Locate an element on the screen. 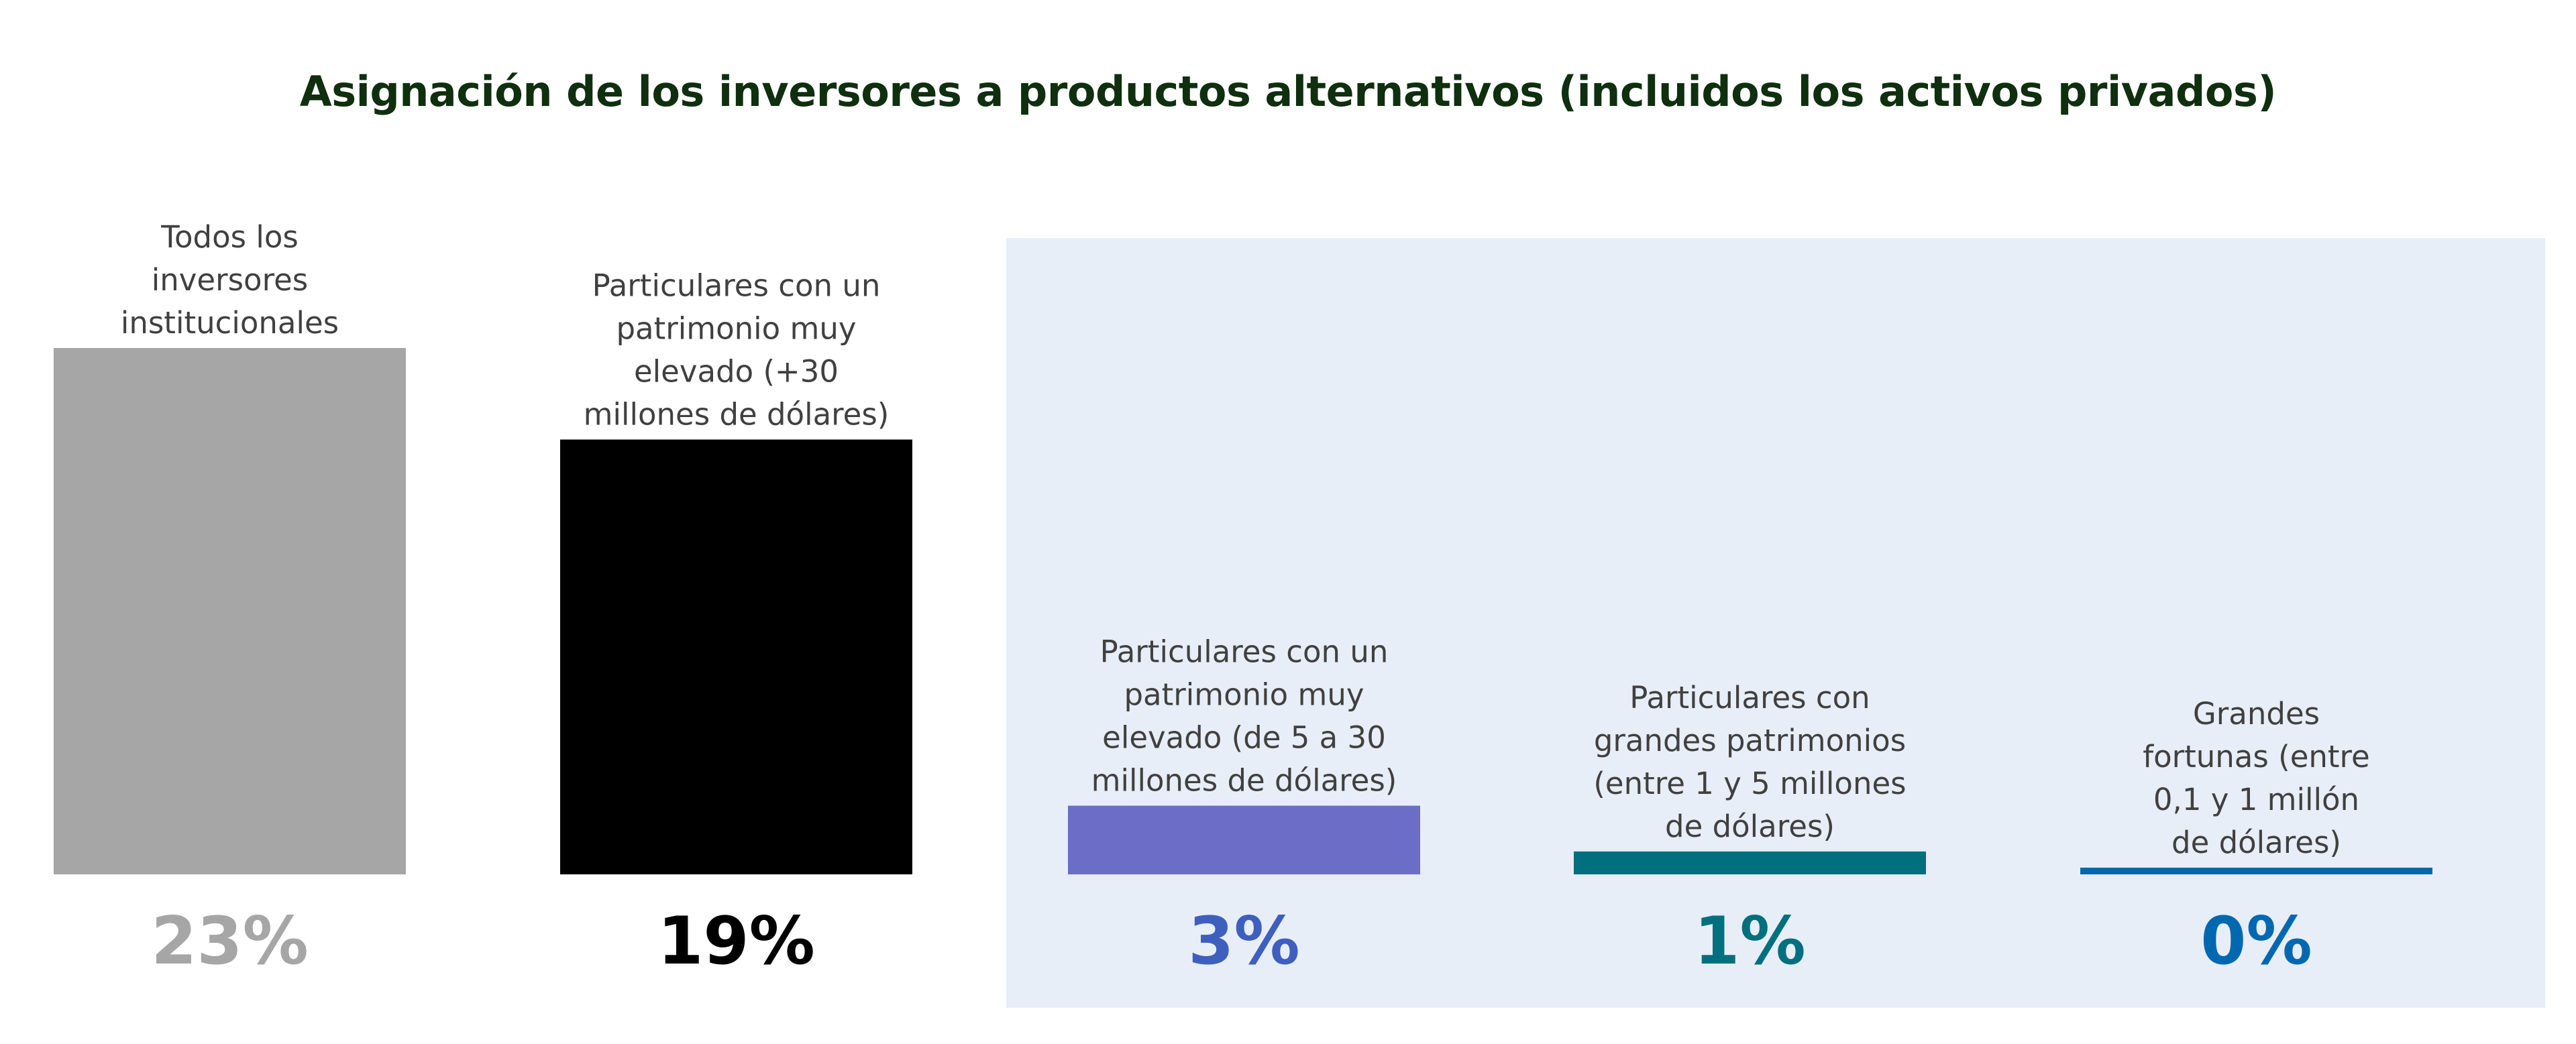  value-labels-layer: 23% 19% 3% 1% 0% is located at coordinates (1231, 941).